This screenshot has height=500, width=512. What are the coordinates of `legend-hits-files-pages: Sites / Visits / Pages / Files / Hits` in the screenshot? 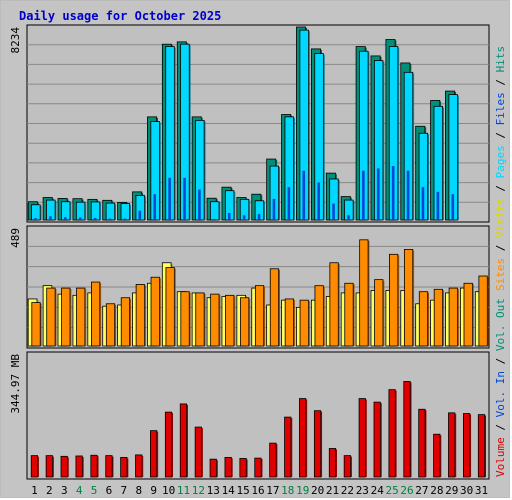 It's located at (500, 168).